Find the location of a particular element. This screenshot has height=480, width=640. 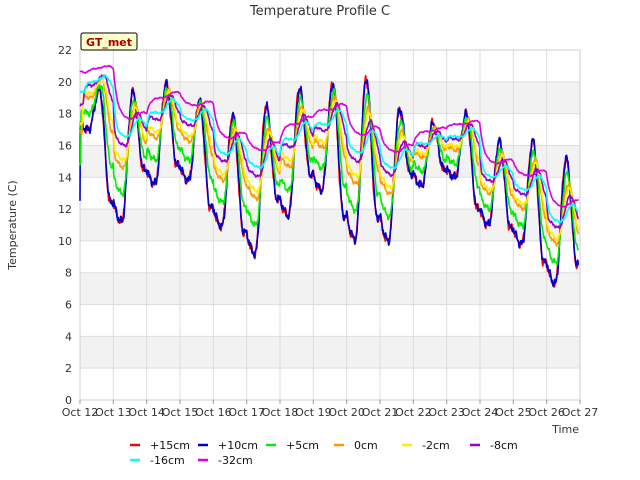

x-tick-label: Oct 22 is located at coordinates (413, 412).